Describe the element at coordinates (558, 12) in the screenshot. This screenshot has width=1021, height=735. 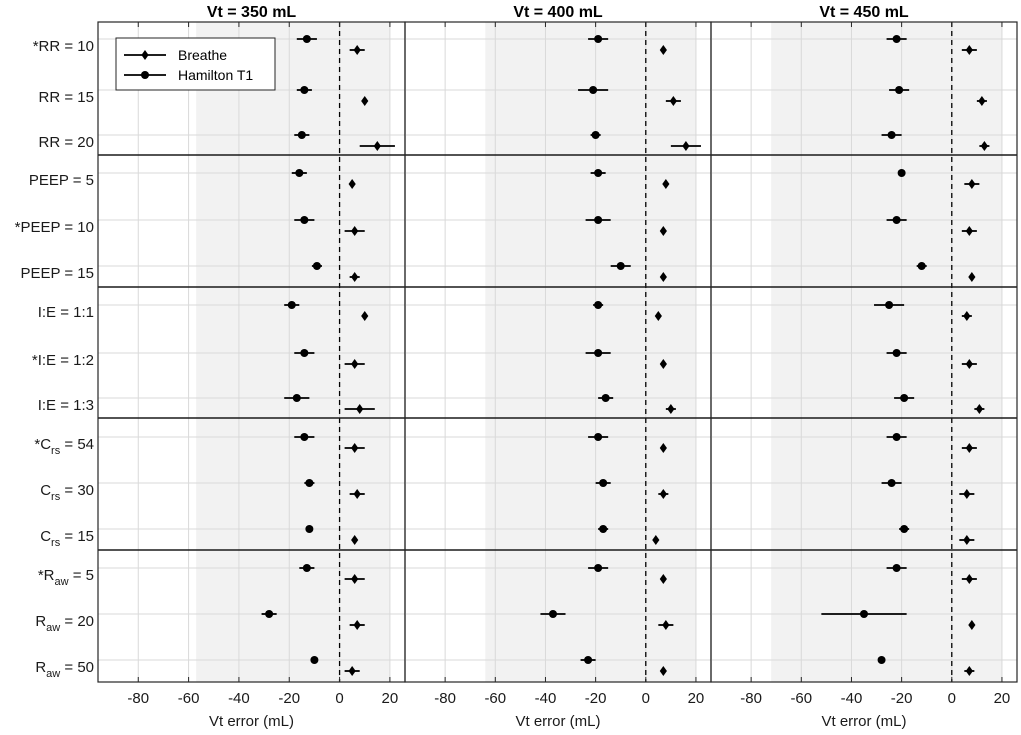
I see `panel-title: Vt = 400 mL` at that location.